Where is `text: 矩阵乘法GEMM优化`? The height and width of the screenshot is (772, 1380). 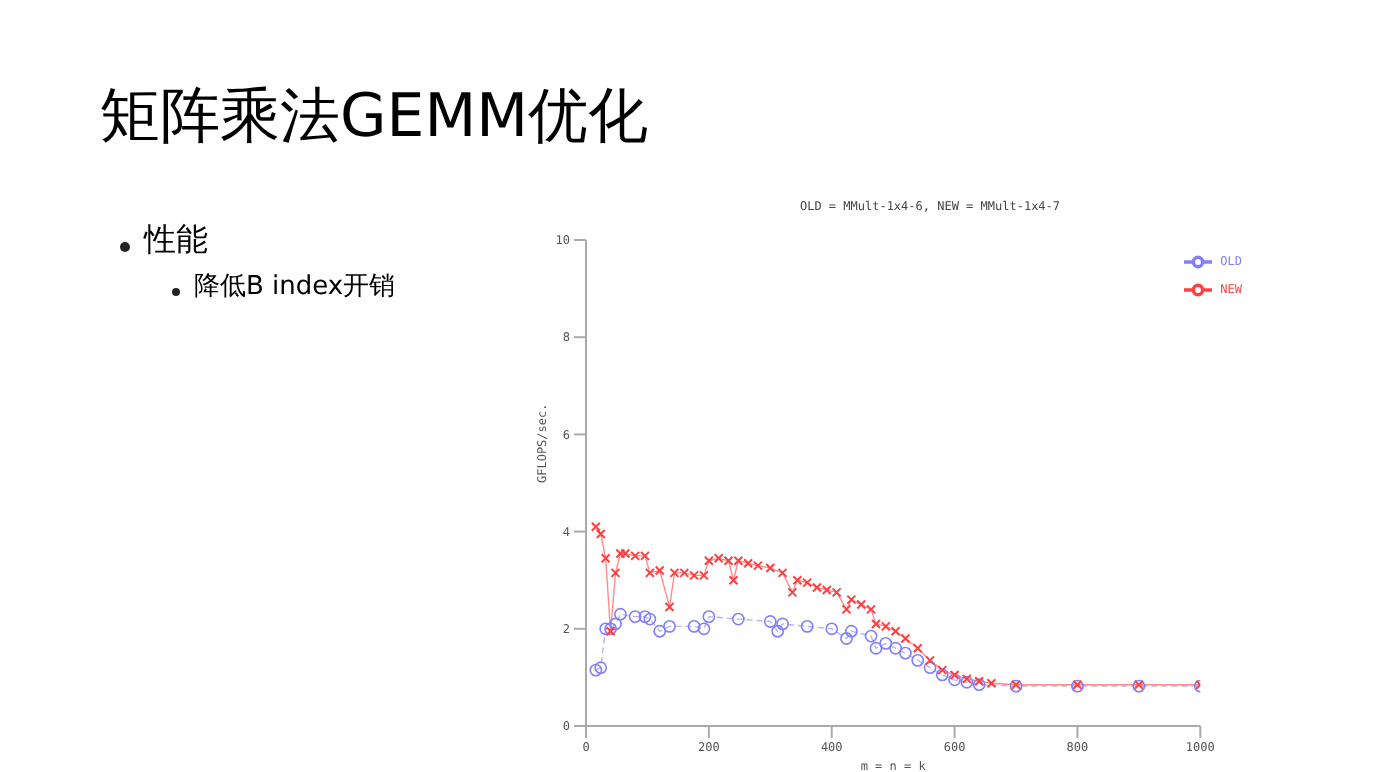 text: 矩阵乘法GEMM优化 is located at coordinates (374, 118).